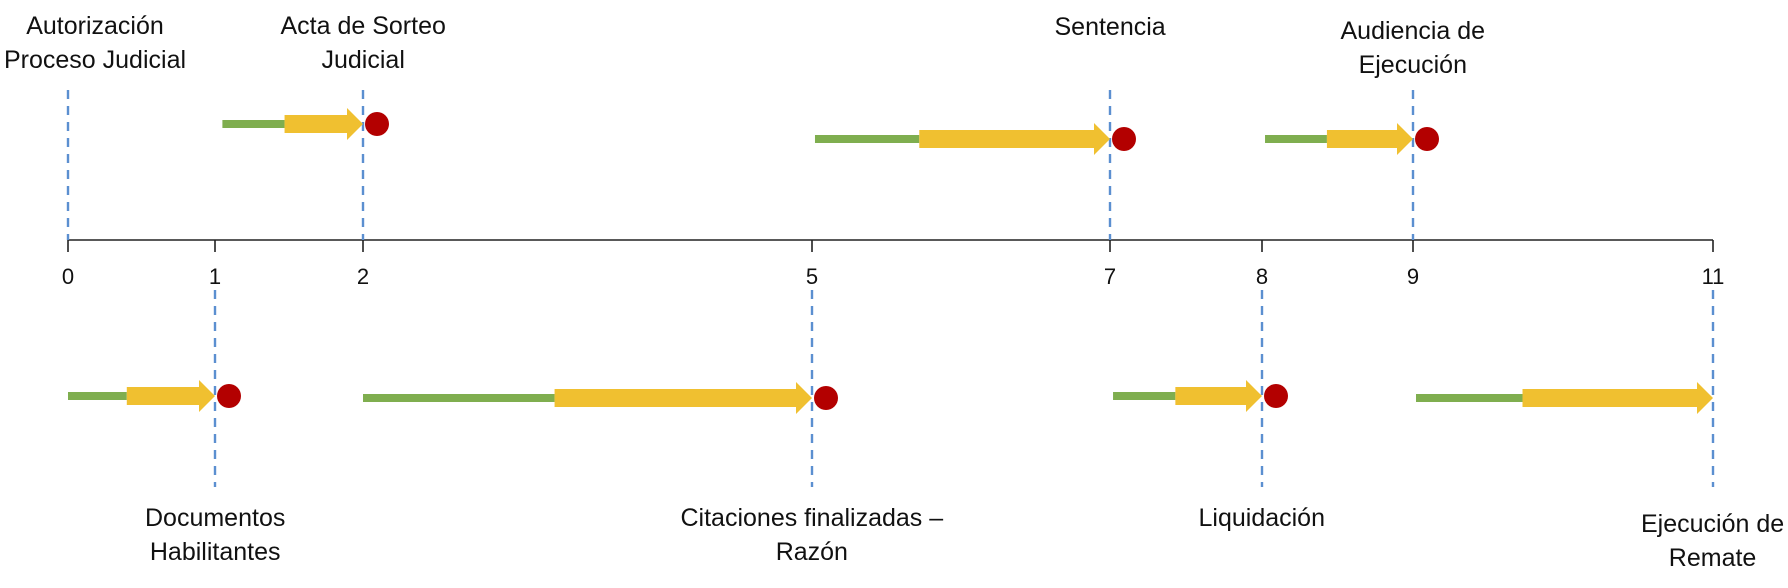 This screenshot has width=1788, height=588. I want to click on progress-arrow-documentos-habilitantes, so click(170, 396).